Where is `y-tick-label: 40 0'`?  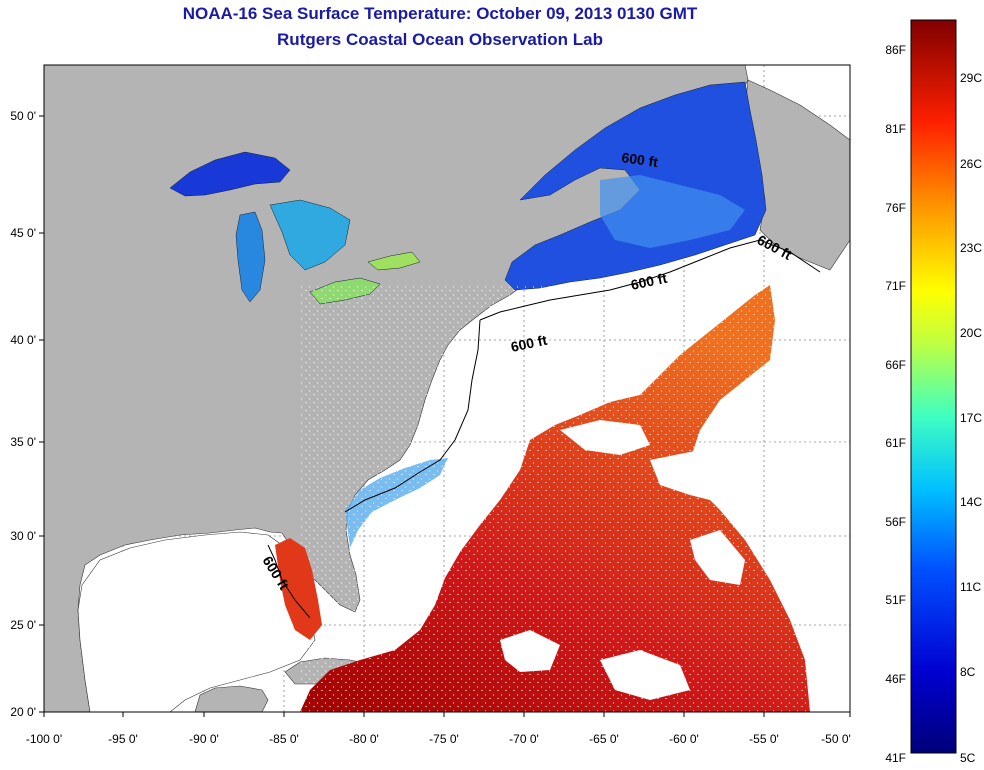 y-tick-label: 40 0' is located at coordinates (23, 340).